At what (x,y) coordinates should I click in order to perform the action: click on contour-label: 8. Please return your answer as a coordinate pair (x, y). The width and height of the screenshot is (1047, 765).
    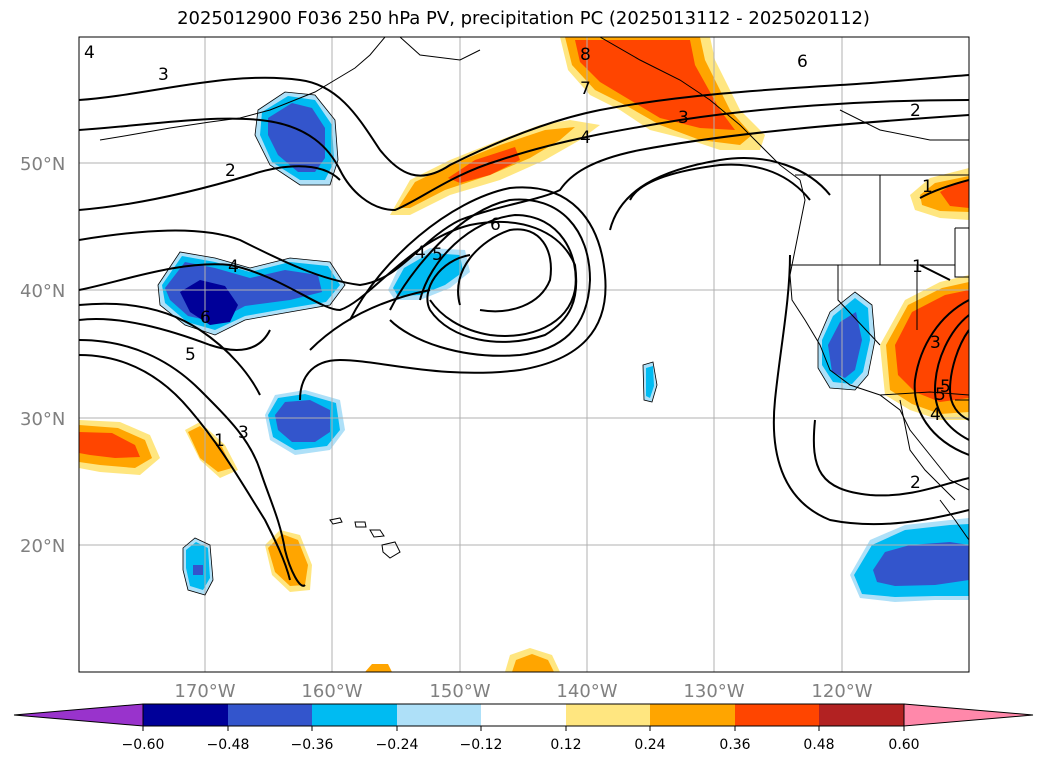
    Looking at the image, I should click on (585, 55).